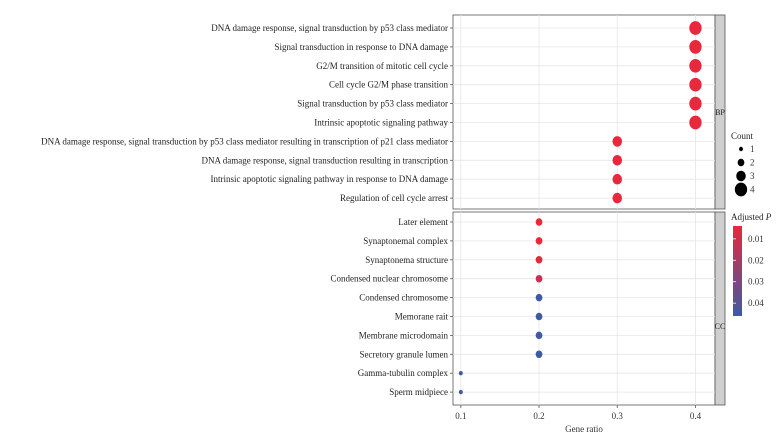 This screenshot has width=783, height=437. What do you see at coordinates (403, 298) in the screenshot?
I see `term-label: Condensed chromosome` at bounding box center [403, 298].